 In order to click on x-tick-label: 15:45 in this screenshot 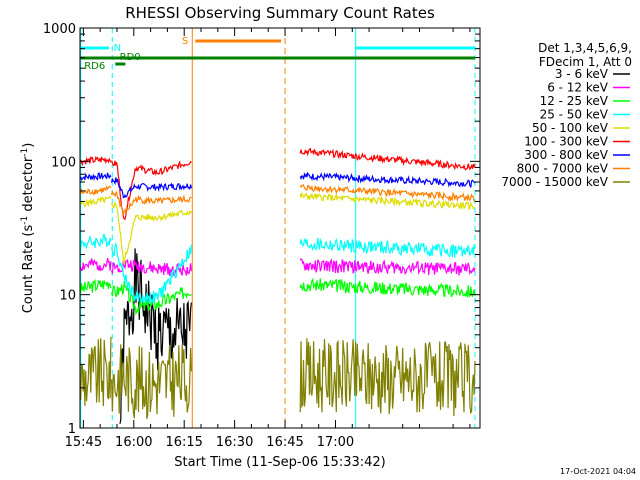, I will do `click(83, 442)`.